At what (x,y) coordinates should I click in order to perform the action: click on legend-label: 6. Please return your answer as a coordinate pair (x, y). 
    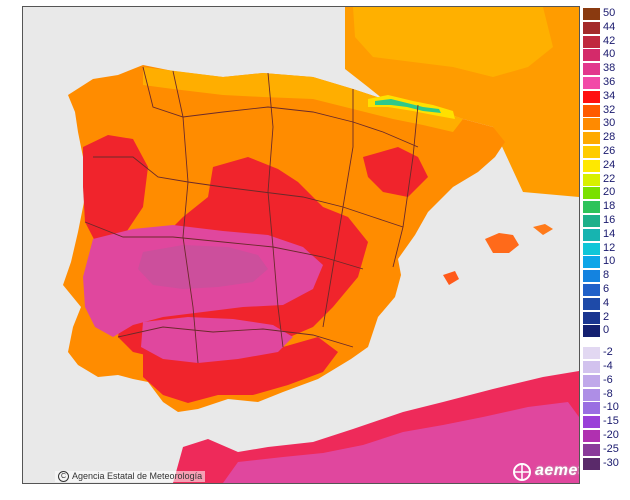
    Looking at the image, I should click on (606, 289).